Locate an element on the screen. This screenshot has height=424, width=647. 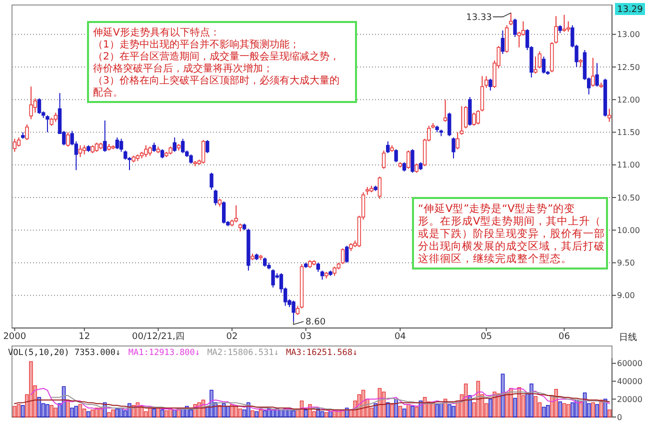
text: MA1:12913.800↓ is located at coordinates (164, 353).